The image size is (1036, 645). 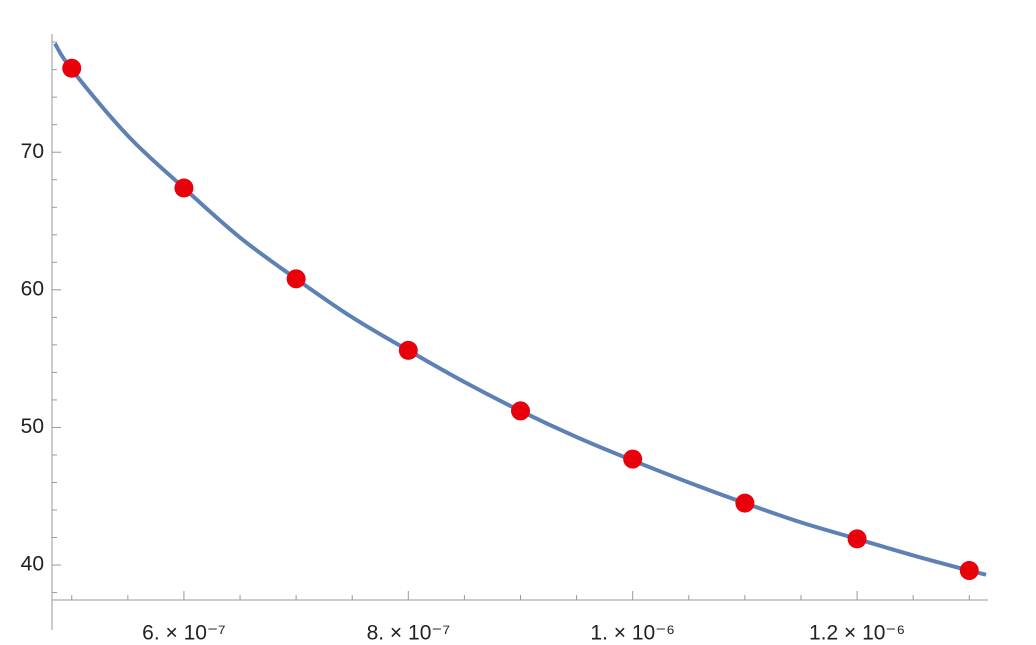 What do you see at coordinates (32, 151) in the screenshot?
I see `y-tick-label: 70` at bounding box center [32, 151].